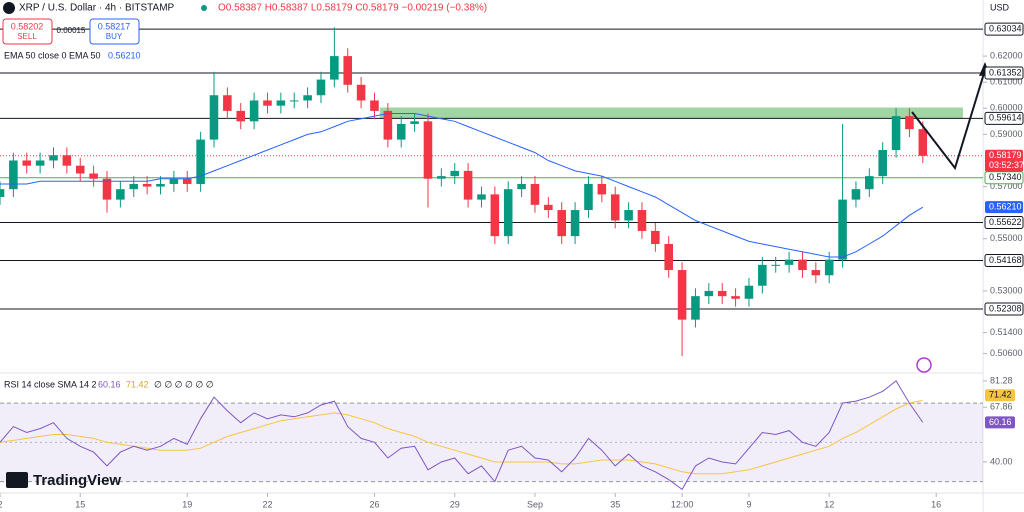 This screenshot has width=1024, height=512. I want to click on x-tick-label: 29, so click(455, 504).